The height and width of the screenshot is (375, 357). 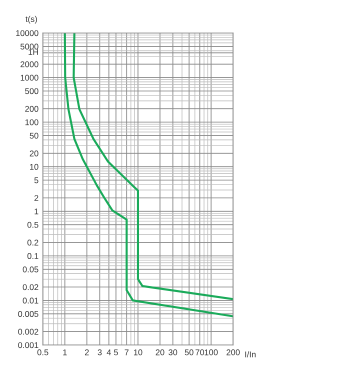 I want to click on y-tick-label: 200, so click(x=31, y=109).